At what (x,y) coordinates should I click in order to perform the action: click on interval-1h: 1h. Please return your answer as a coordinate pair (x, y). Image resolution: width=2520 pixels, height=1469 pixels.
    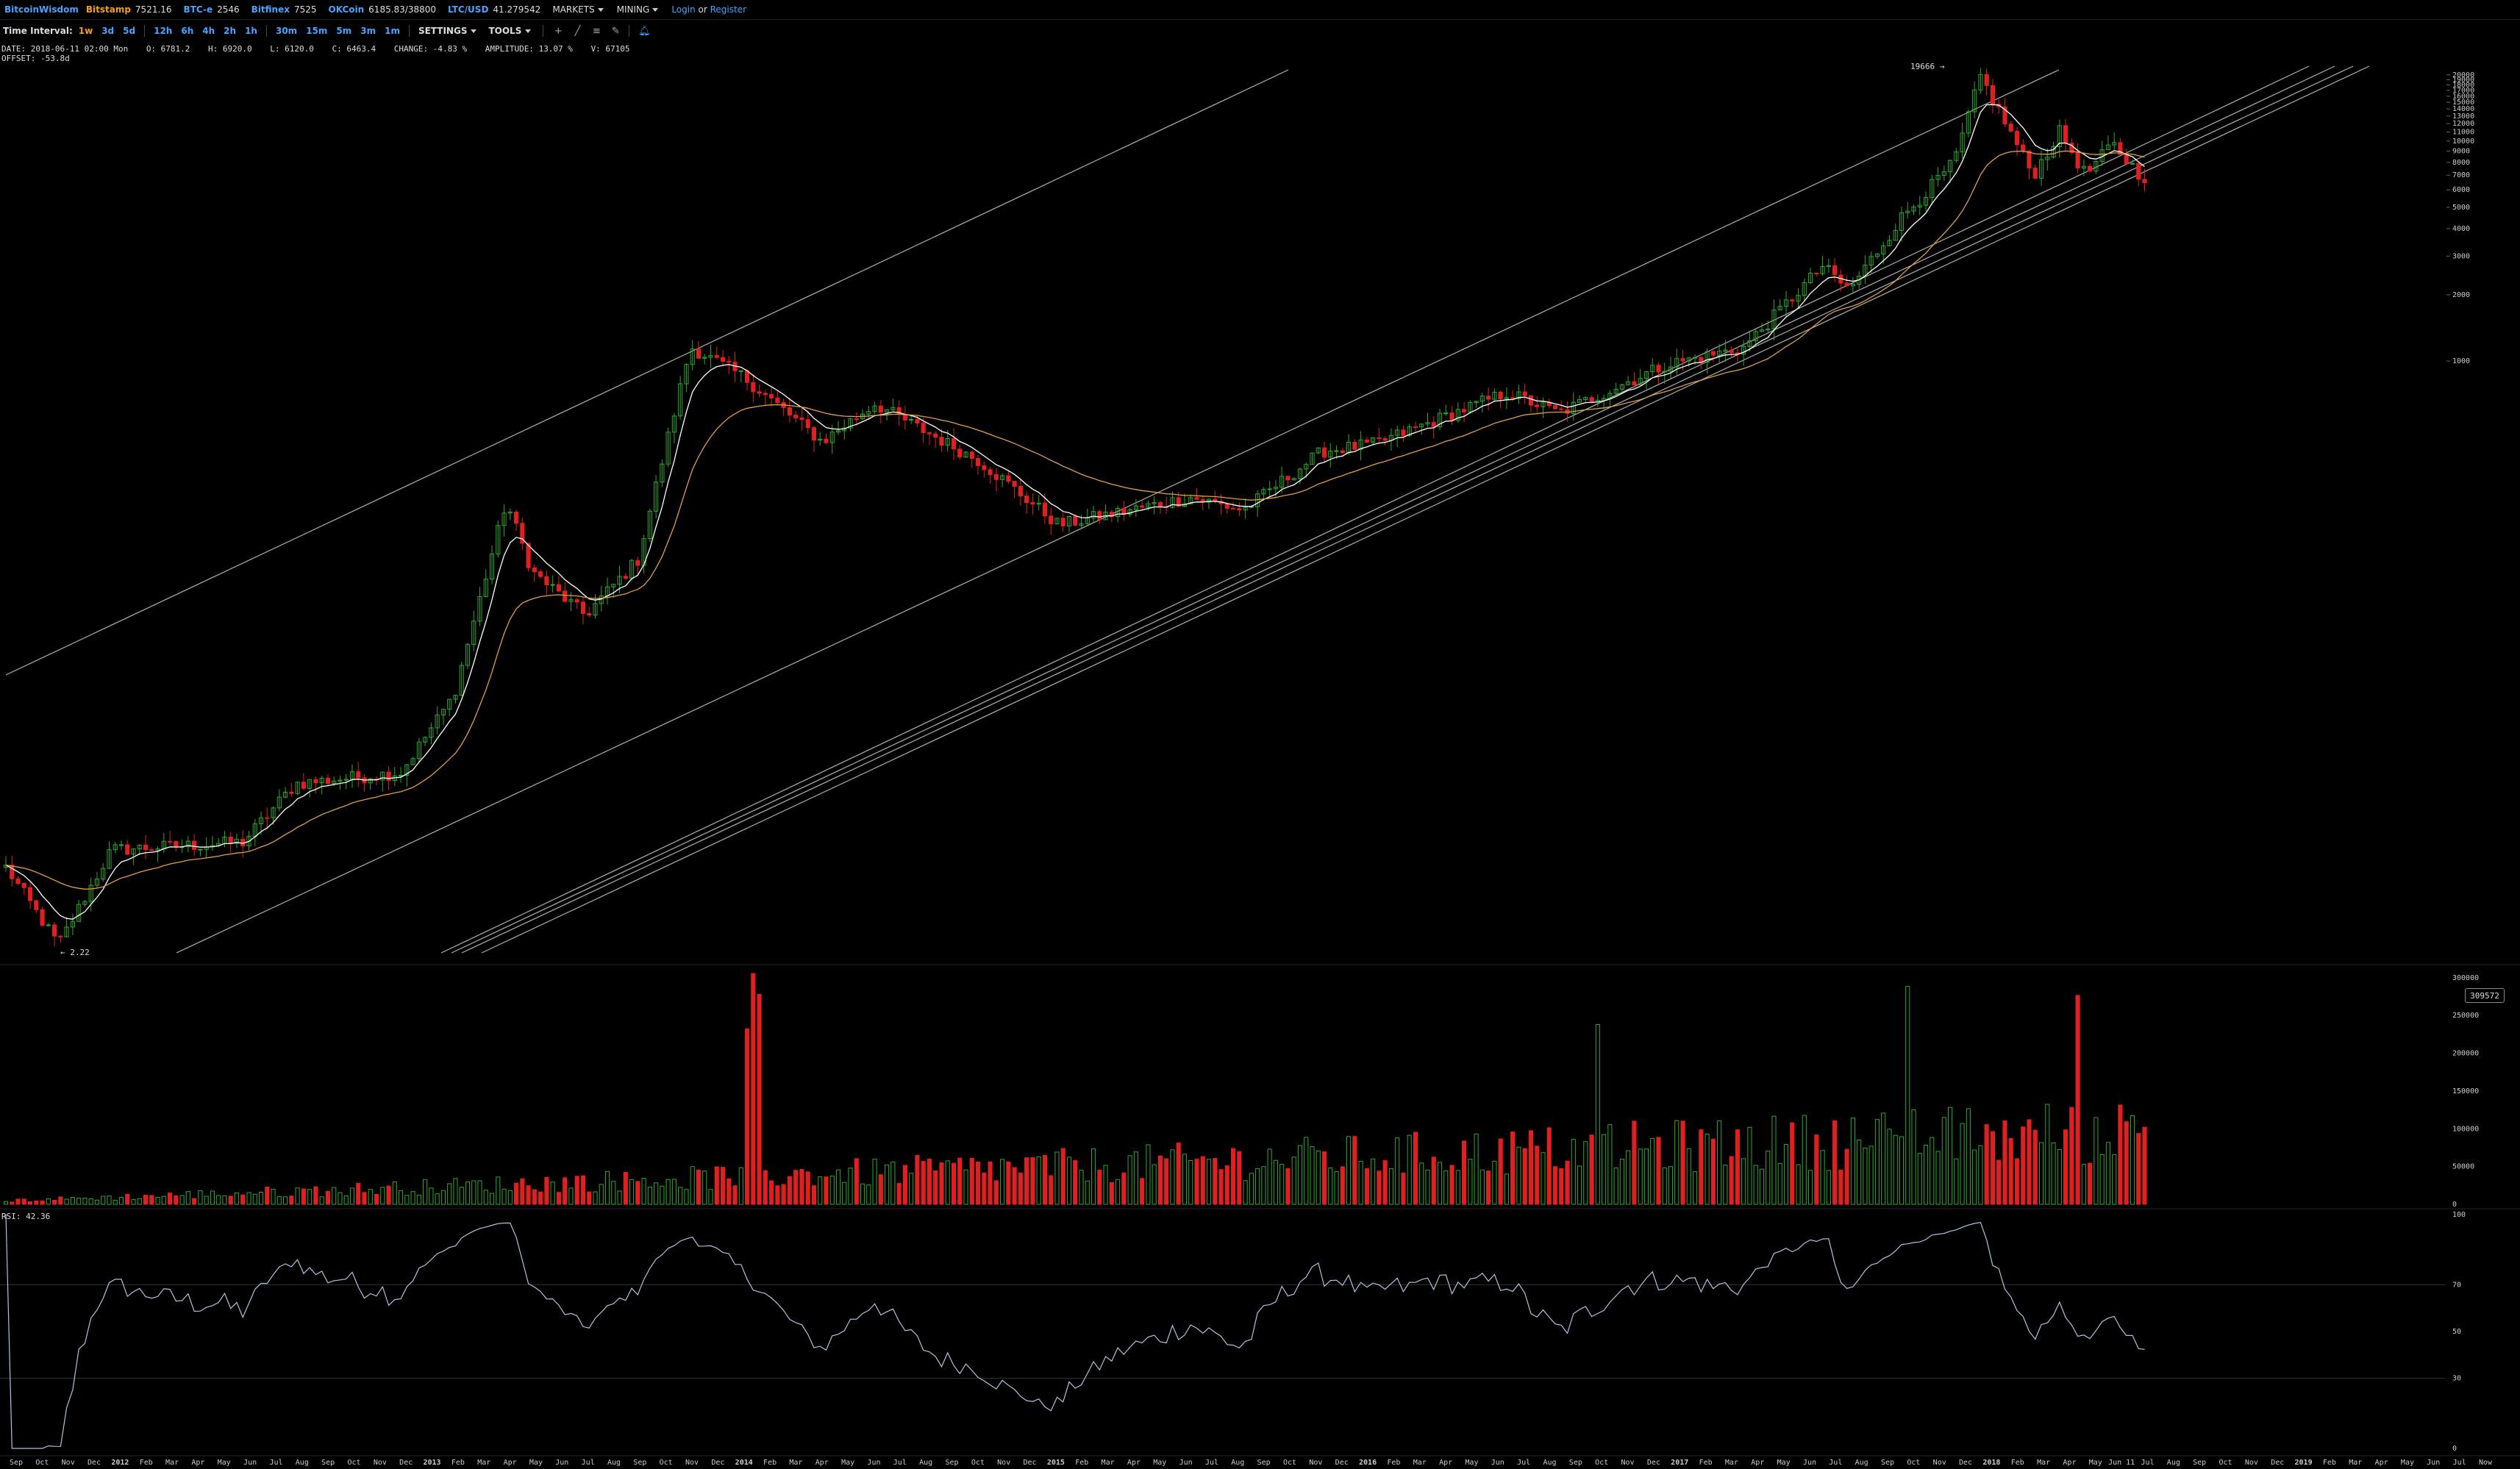
    Looking at the image, I should click on (251, 31).